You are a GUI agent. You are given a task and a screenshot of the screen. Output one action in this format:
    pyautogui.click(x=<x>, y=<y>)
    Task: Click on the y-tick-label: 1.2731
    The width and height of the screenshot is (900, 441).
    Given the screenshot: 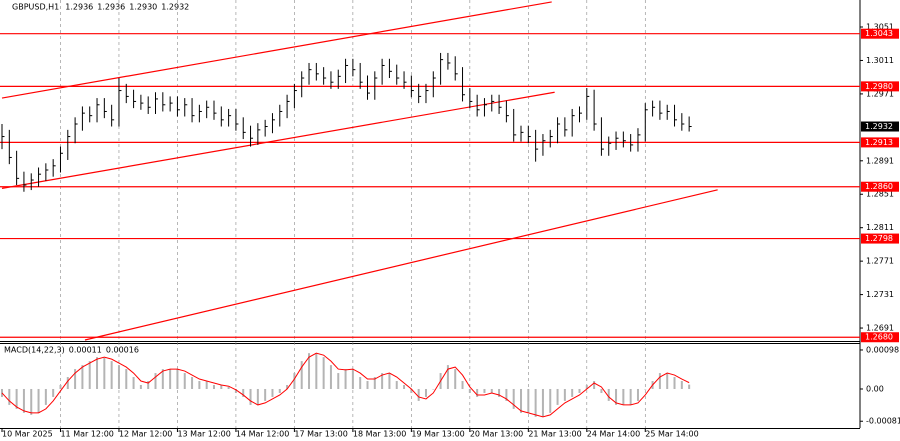 What is the action you would take?
    pyautogui.click(x=880, y=294)
    